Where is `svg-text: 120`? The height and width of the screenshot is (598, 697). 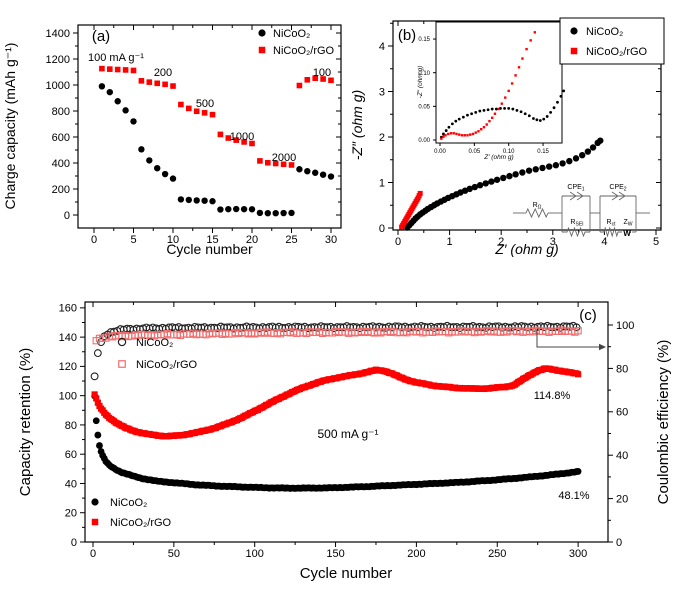 svg-text: 120 is located at coordinates (68, 367).